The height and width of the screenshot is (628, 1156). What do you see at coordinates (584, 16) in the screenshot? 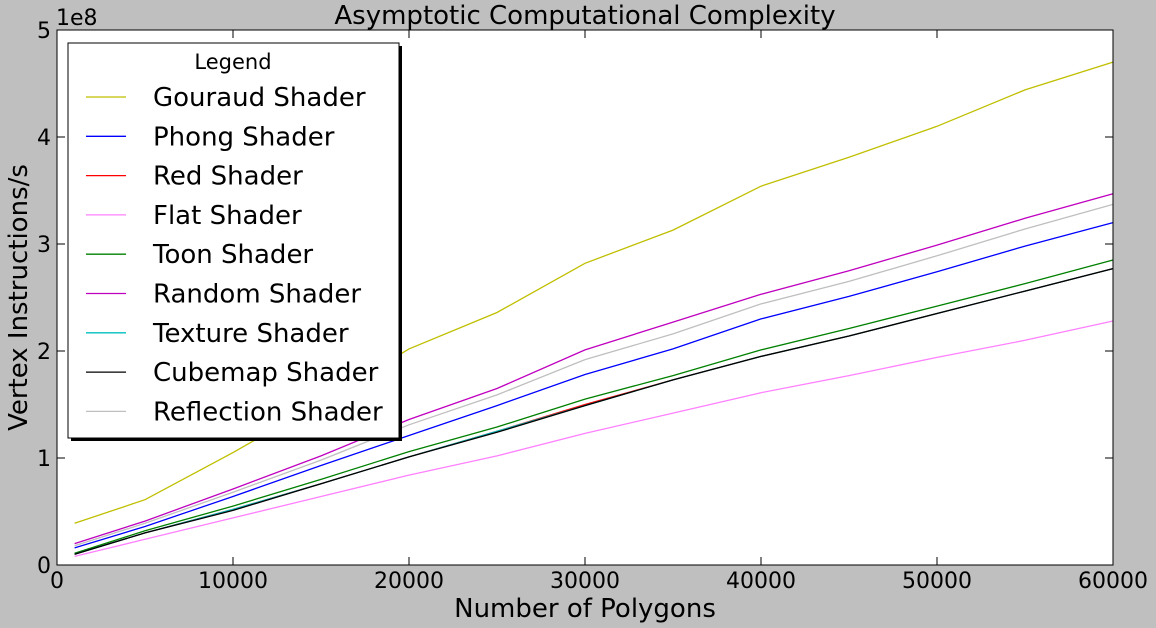
I see `chart-title: Asymptotic Computational Complexity` at bounding box center [584, 16].